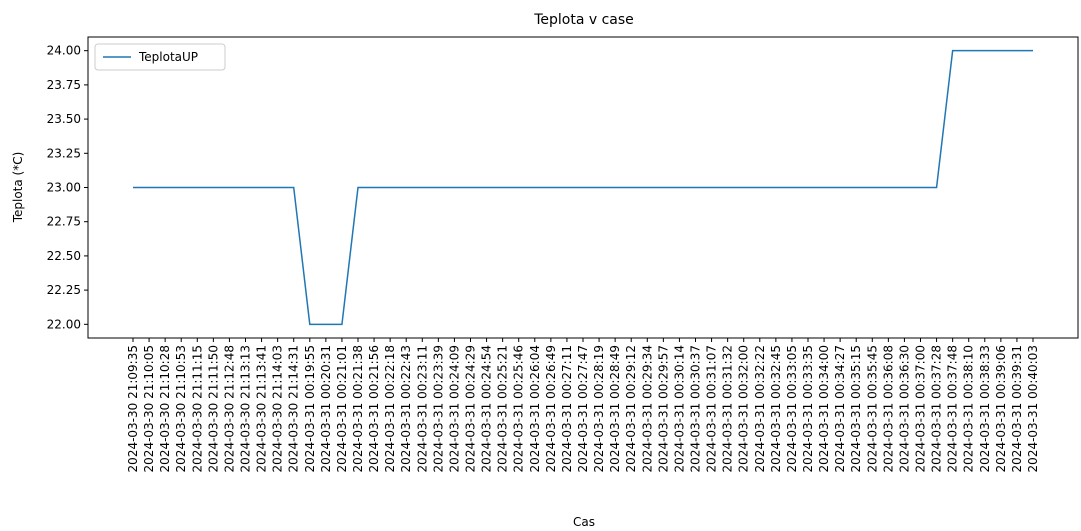 Image resolution: width=1081 pixels, height=531 pixels. I want to click on x-tick-label: 2024-03-31 00:27:47, so click(583, 408).